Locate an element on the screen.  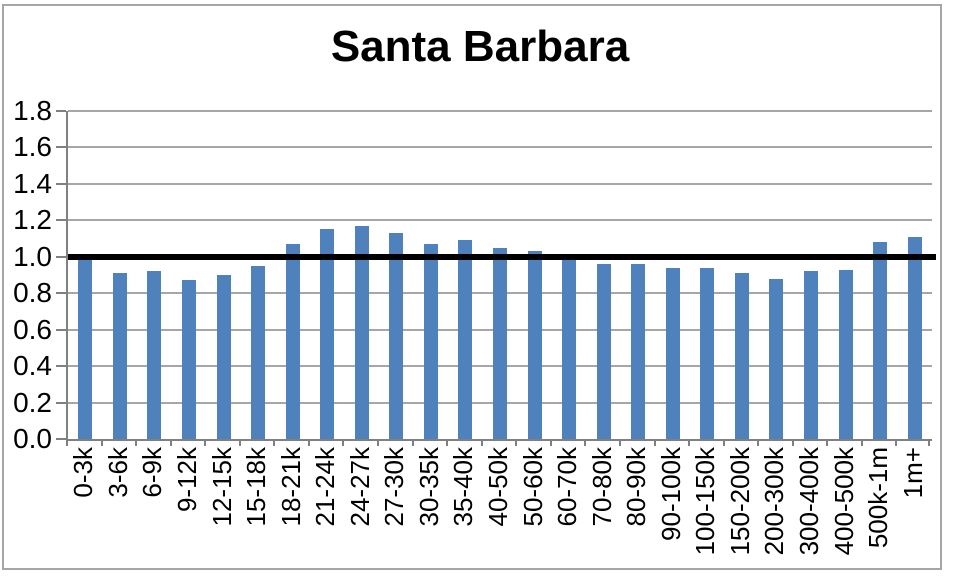
y-axis-ticks is located at coordinates (61, 276).